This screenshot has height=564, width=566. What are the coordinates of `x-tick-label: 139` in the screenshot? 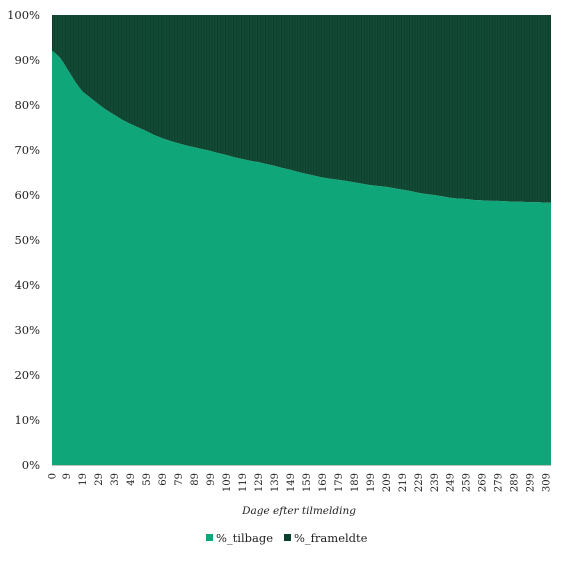 It's located at (275, 482).